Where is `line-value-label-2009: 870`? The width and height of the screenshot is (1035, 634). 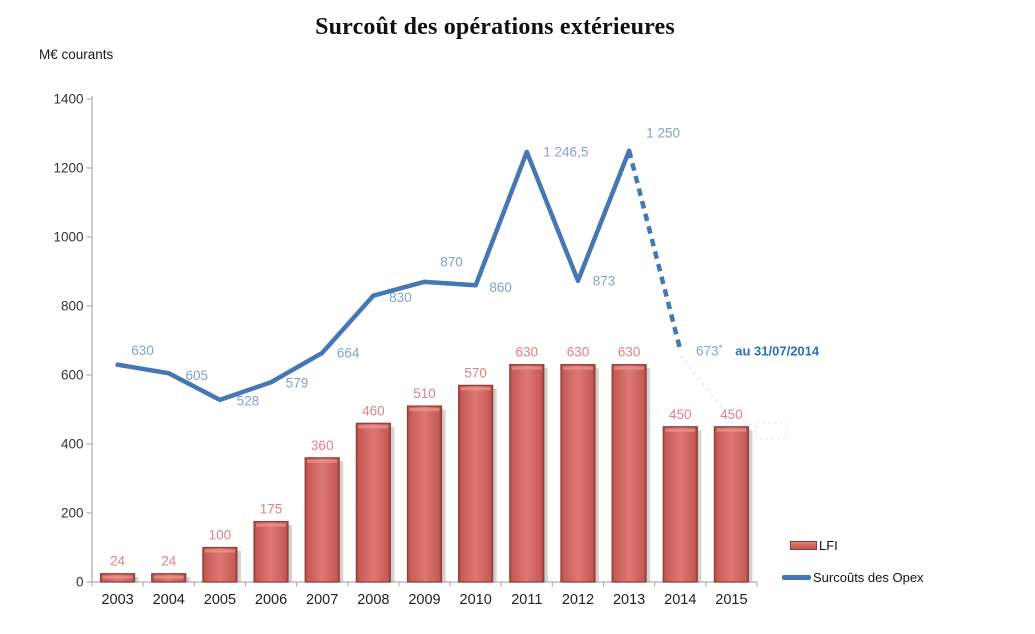 line-value-label-2009: 870 is located at coordinates (451, 261).